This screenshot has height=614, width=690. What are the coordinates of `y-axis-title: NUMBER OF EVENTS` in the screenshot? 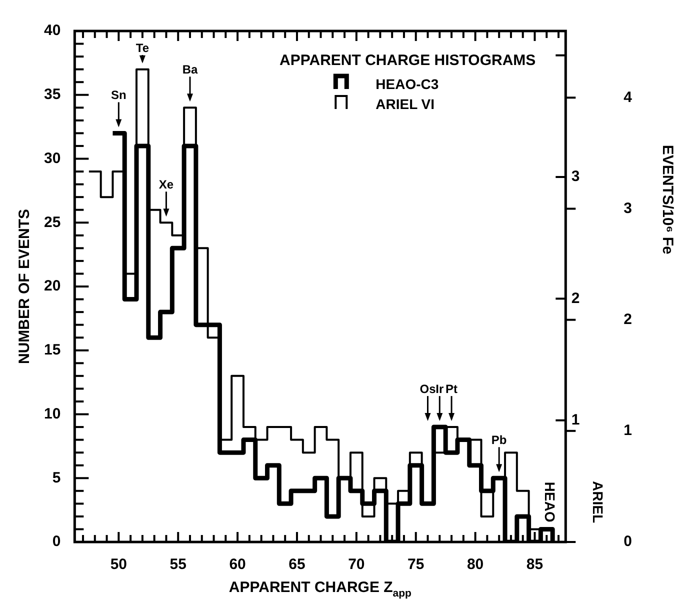 It's located at (25, 286).